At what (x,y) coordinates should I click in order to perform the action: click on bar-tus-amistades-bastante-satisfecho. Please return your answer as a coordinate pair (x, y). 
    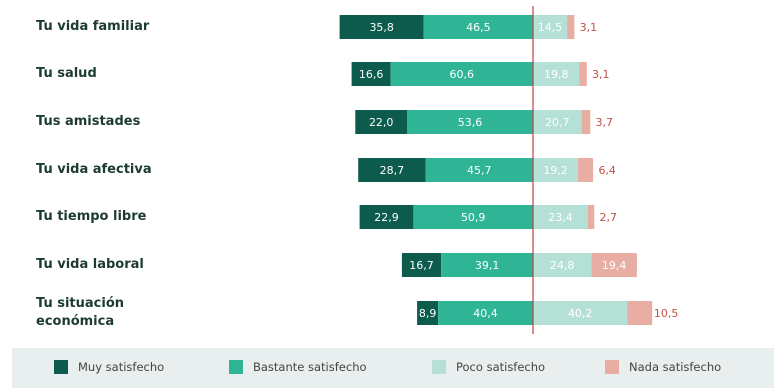
    Looking at the image, I should click on (470, 122).